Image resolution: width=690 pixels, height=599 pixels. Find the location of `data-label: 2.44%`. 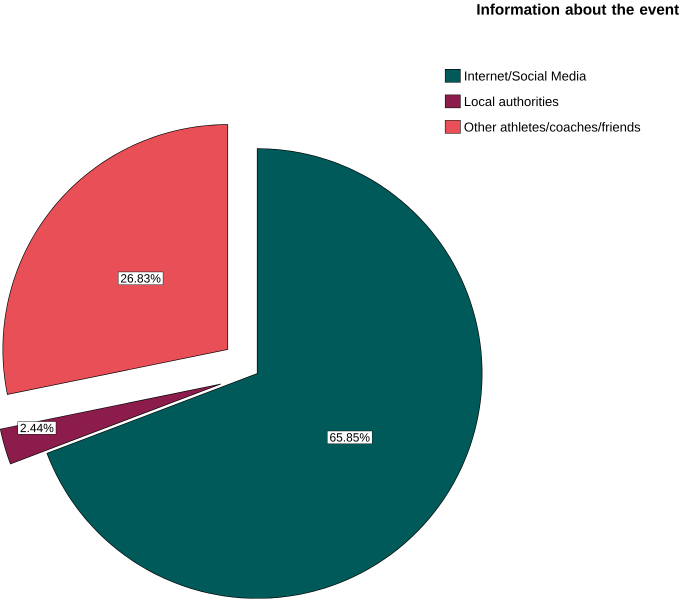

data-label: 2.44% is located at coordinates (37, 428).